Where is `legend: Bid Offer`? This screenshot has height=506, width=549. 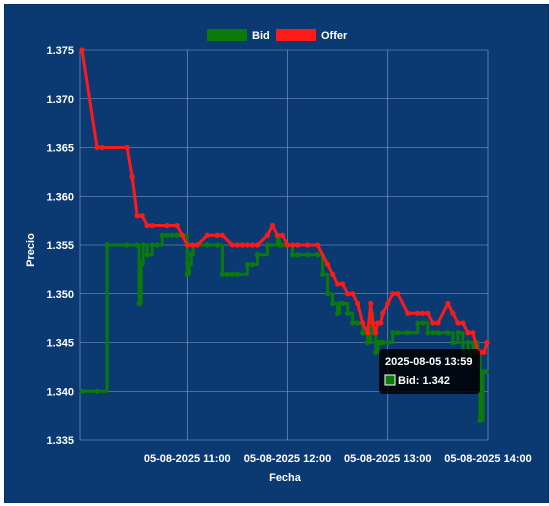 legend: Bid Offer is located at coordinates (277, 35).